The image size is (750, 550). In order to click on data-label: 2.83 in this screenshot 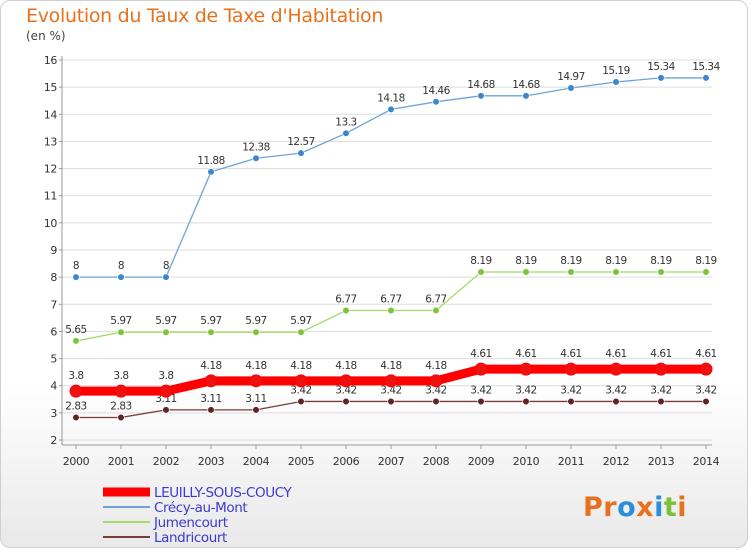, I will do `click(120, 406)`.